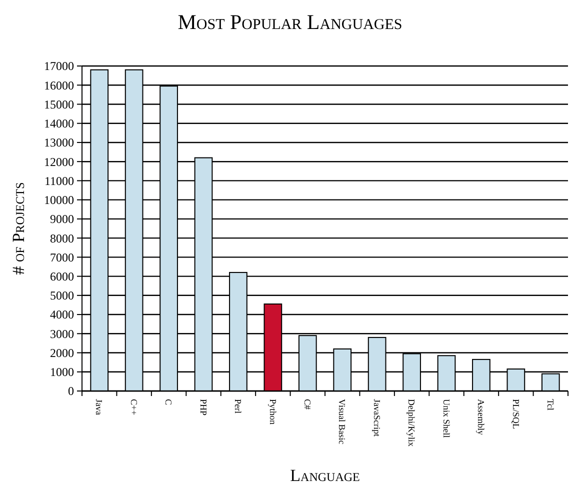  Describe the element at coordinates (62, 257) in the screenshot. I see `y-tick-label: 7000` at that location.